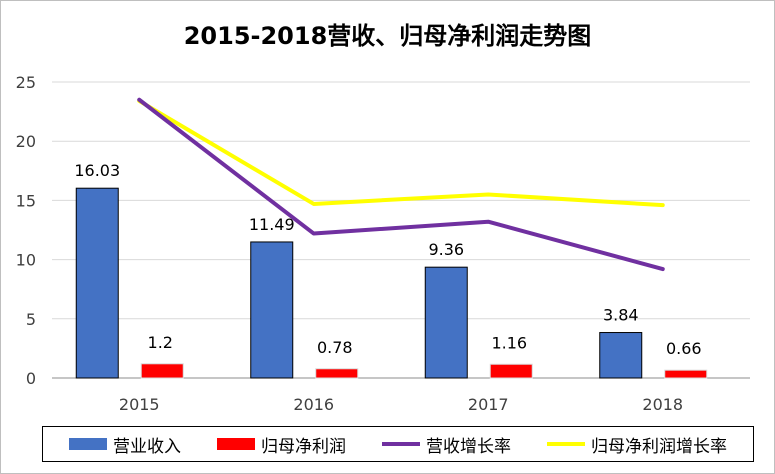 This screenshot has width=775, height=474. Describe the element at coordinates (313, 404) in the screenshot. I see `x-tick-label: 2016` at that location.